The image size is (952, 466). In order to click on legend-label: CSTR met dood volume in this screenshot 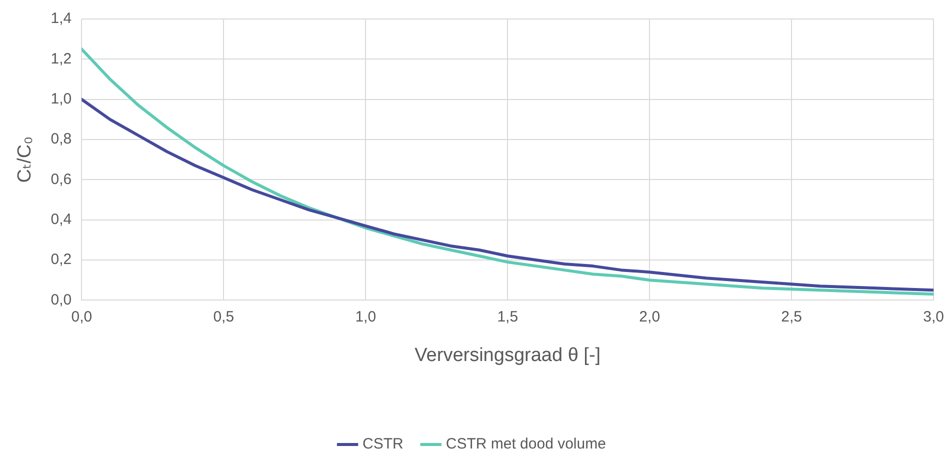, I will do `click(526, 444)`.